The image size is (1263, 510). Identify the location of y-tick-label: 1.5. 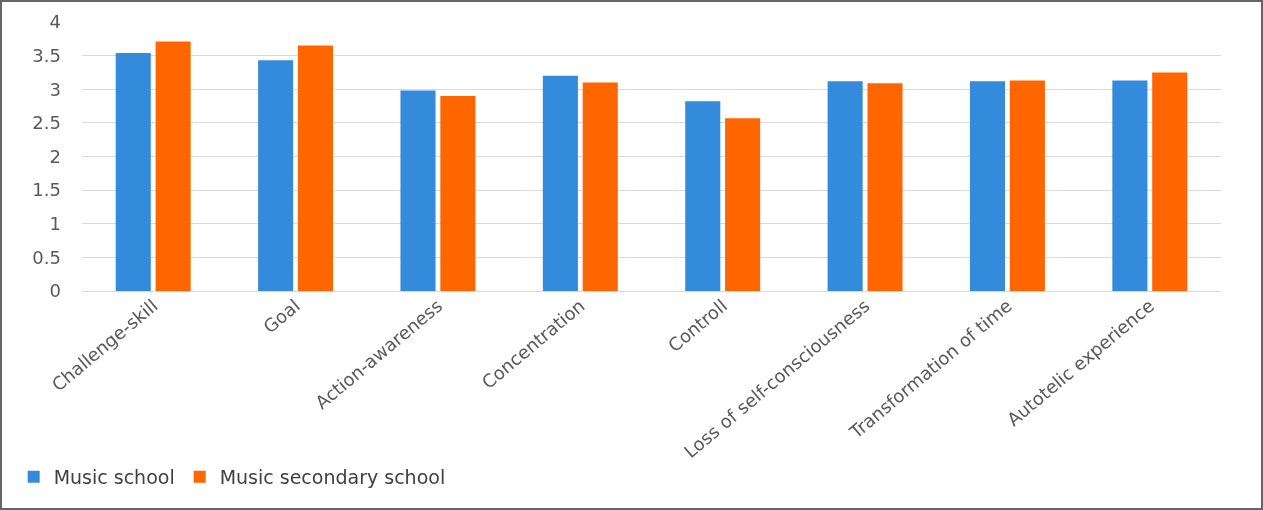
(46, 190).